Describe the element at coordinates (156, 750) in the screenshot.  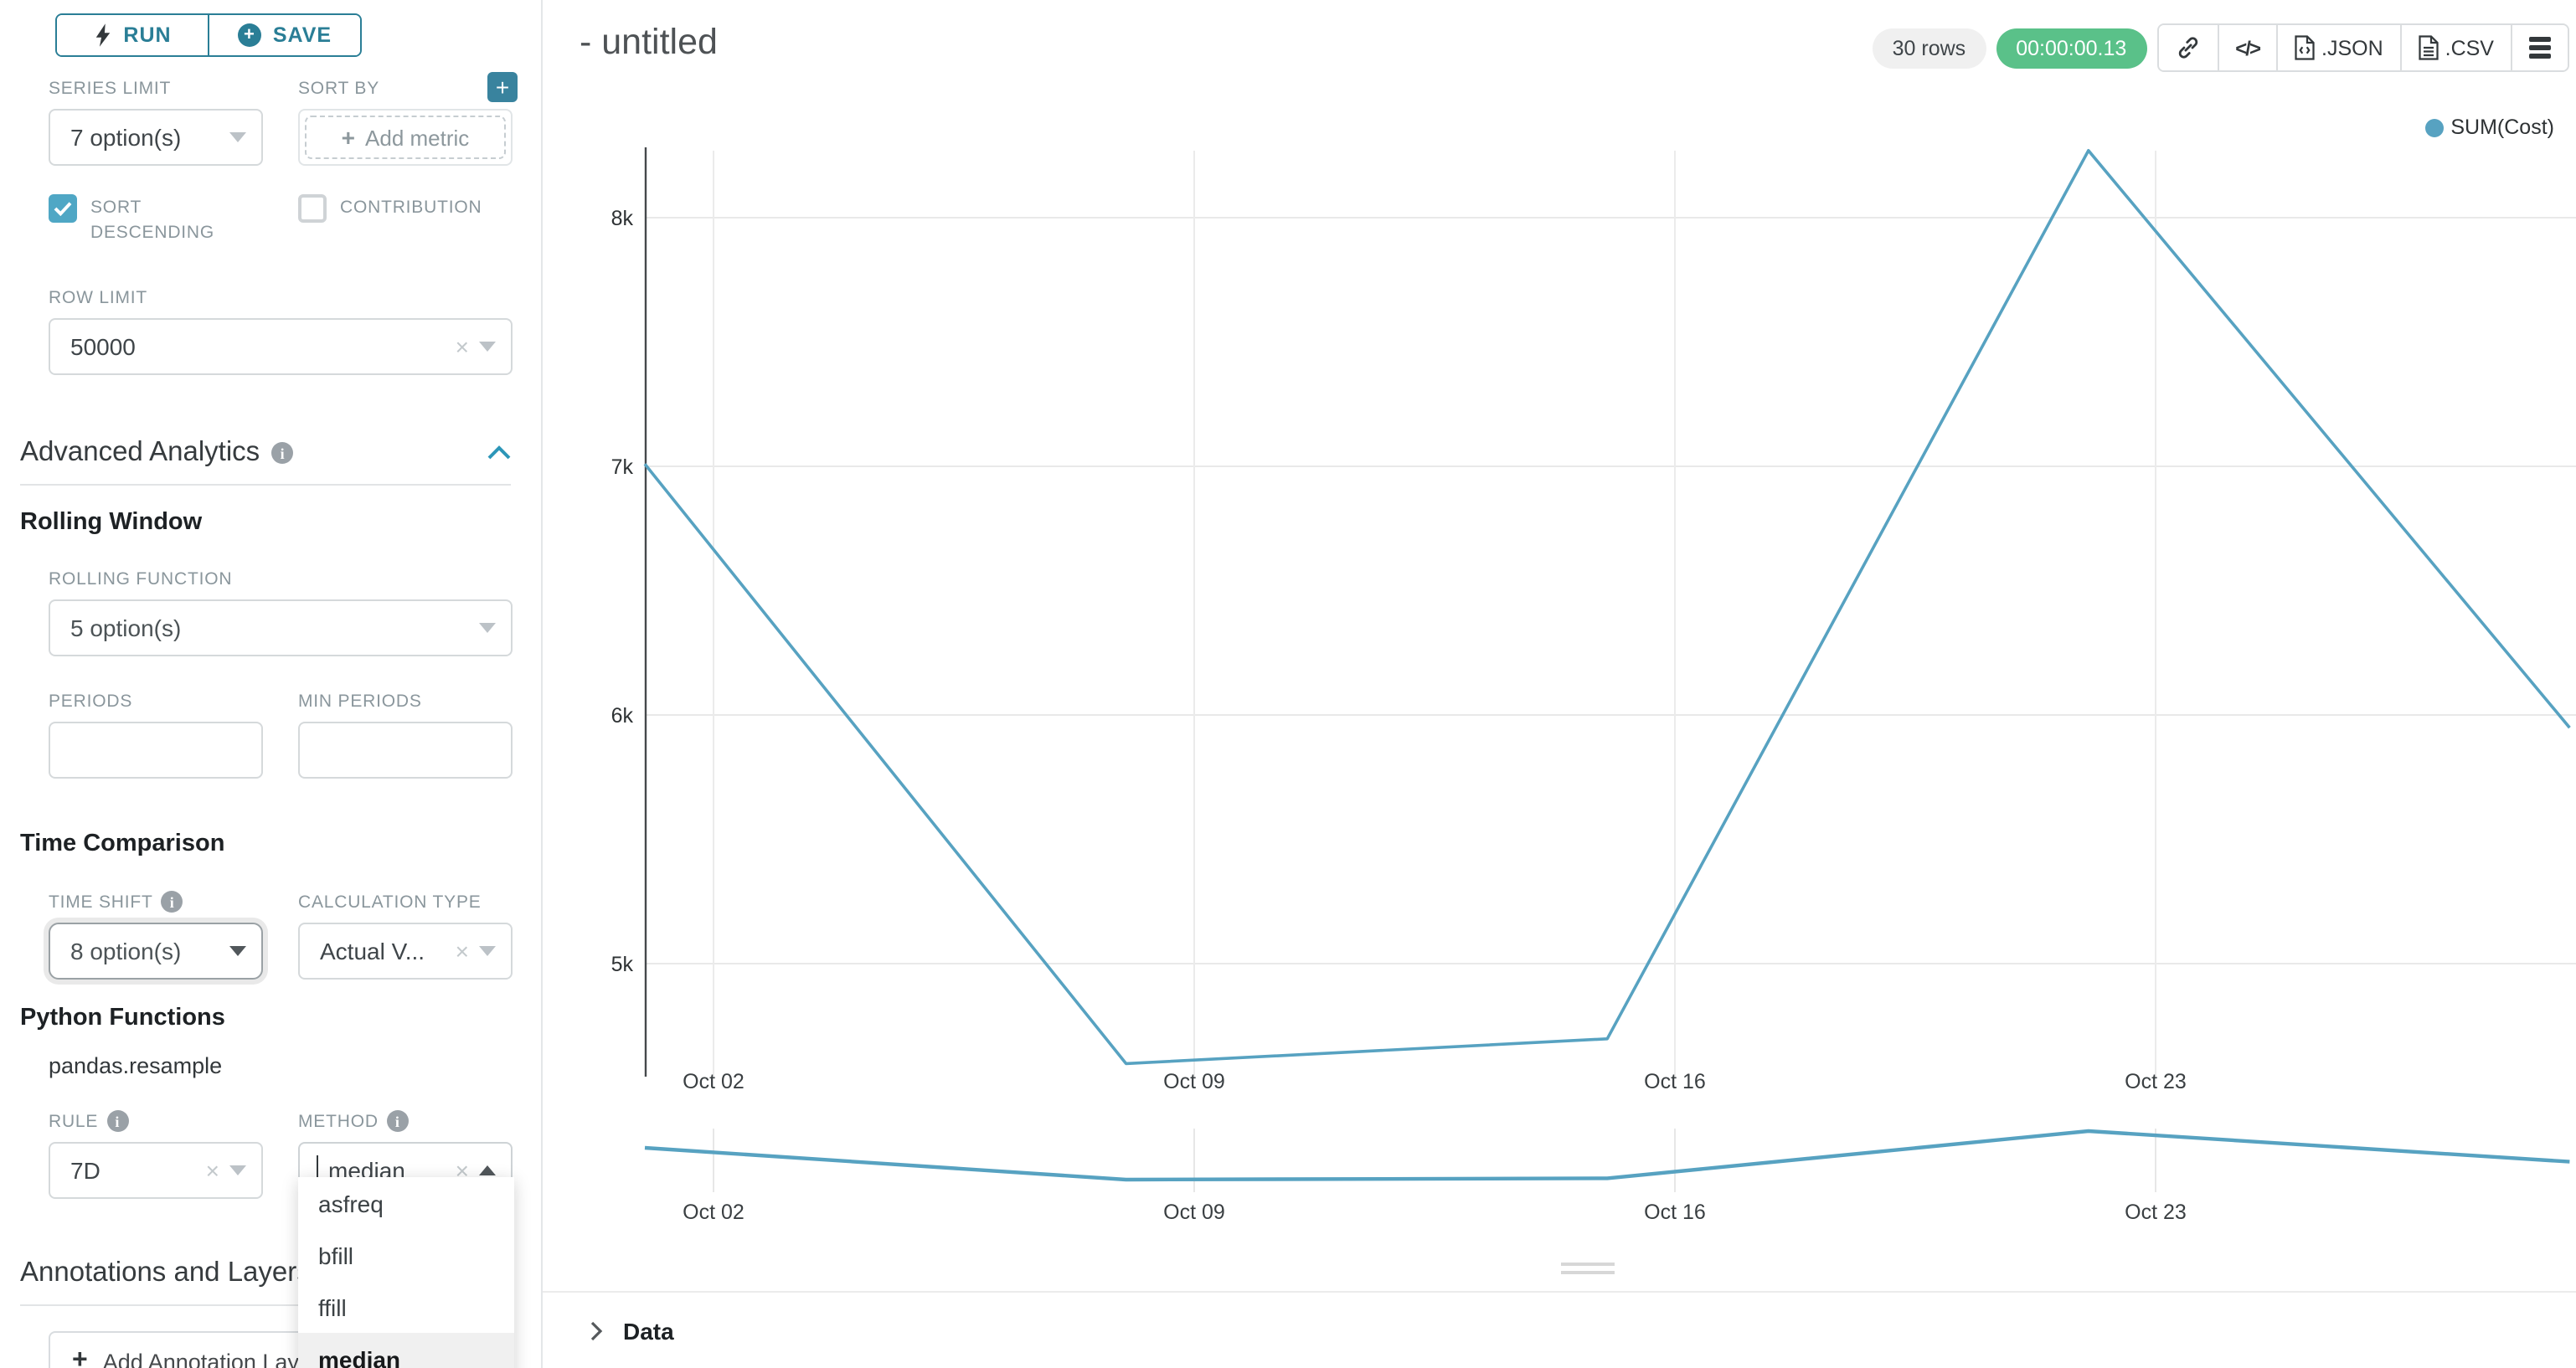
I see `periods-input` at that location.